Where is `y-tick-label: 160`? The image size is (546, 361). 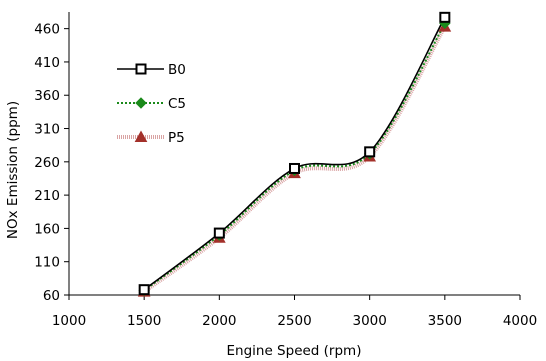 y-tick-label: 160 is located at coordinates (47, 229).